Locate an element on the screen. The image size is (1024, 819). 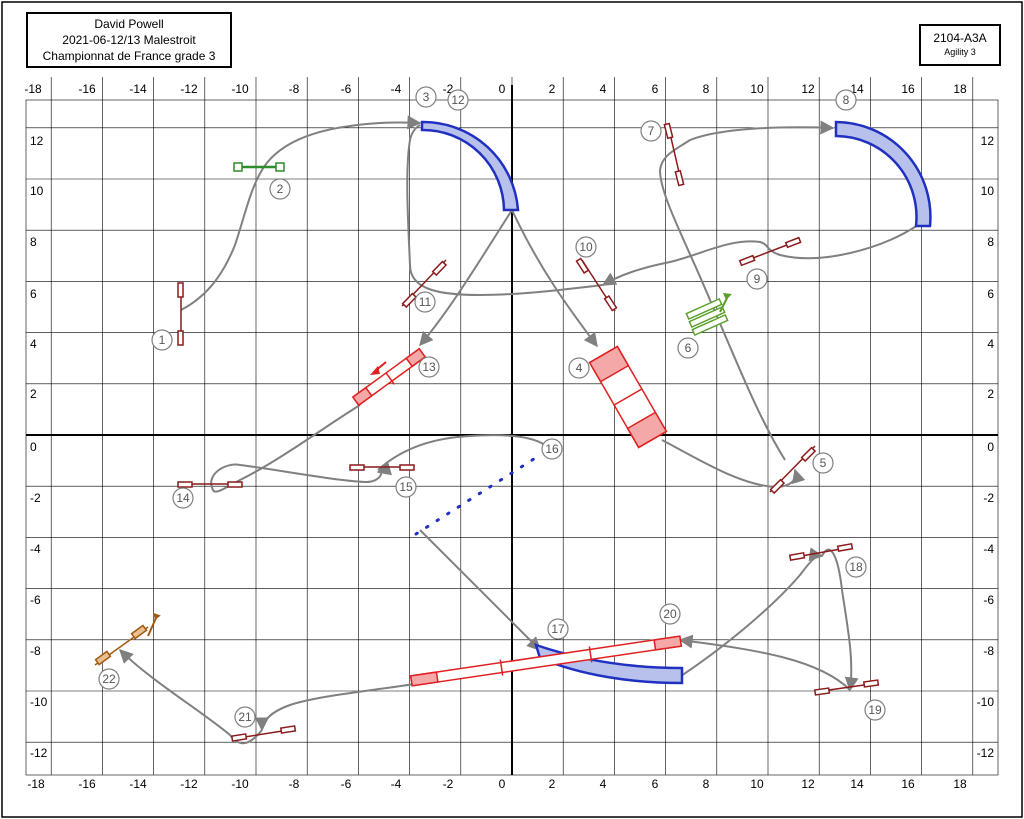
x-tick-bottom: 0 is located at coordinates (502, 784).